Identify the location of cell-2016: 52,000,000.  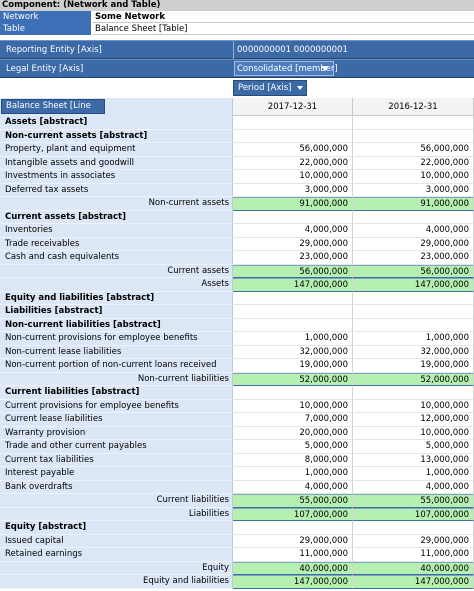
(413, 379).